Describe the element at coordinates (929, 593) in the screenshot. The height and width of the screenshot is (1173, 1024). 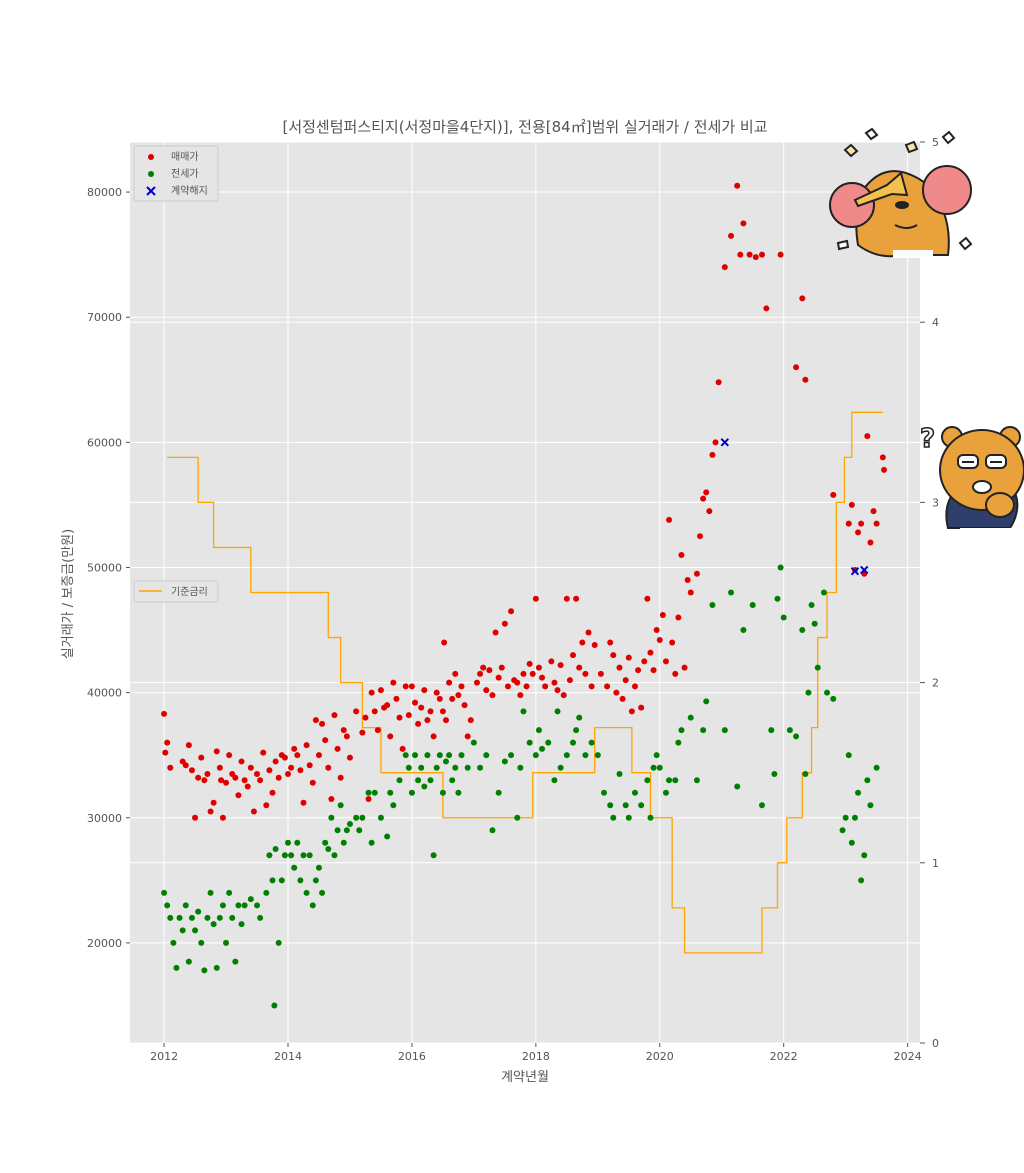
I see `right-axis: 0 1 2 3 4 5` at that location.